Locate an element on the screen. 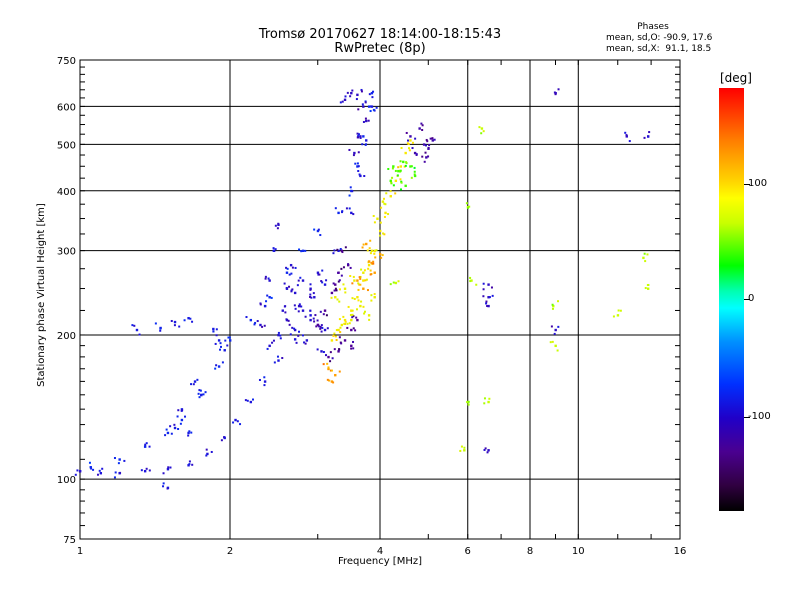 The height and width of the screenshot is (600, 800). x-tick-label: 8 is located at coordinates (530, 551).